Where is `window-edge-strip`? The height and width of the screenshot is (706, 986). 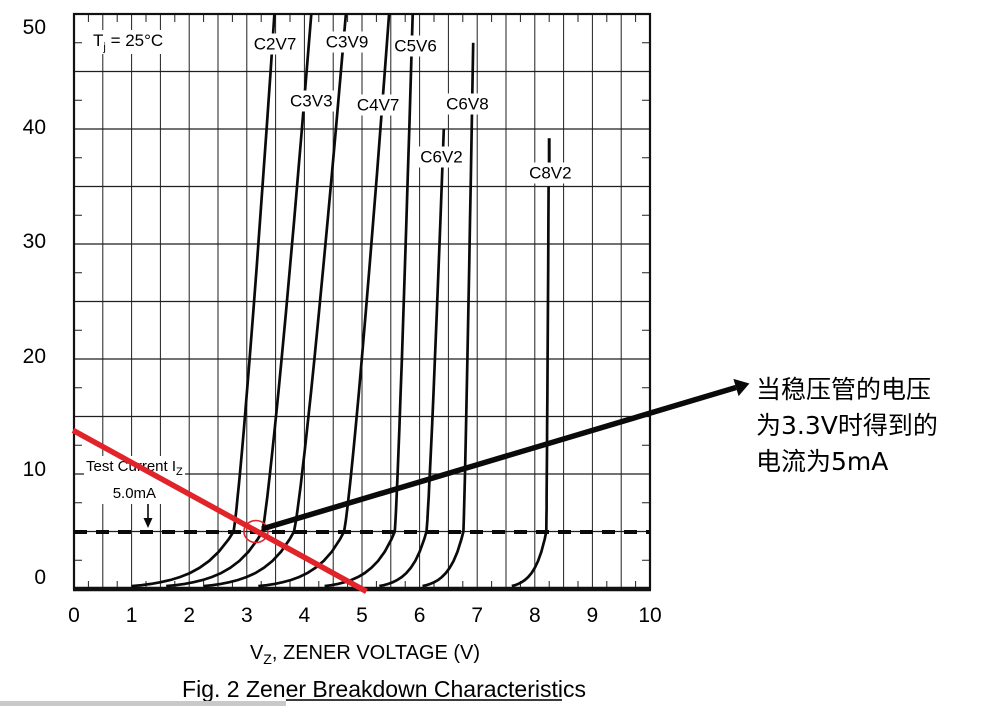
window-edge-strip is located at coordinates (143, 703).